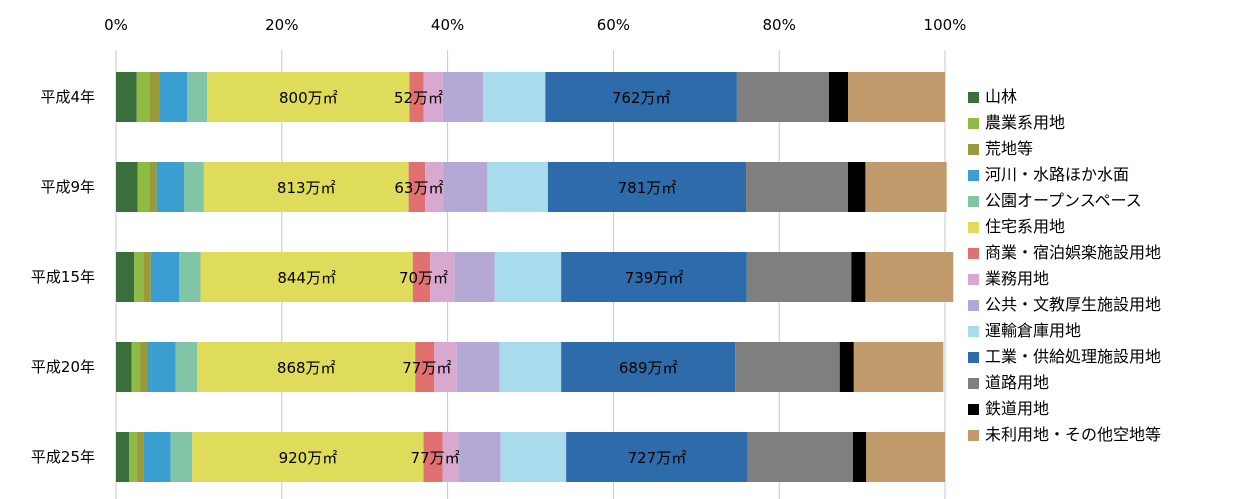 The image size is (1255, 499). I want to click on legend-item: 河川・水路ほか水面, so click(1064, 175).